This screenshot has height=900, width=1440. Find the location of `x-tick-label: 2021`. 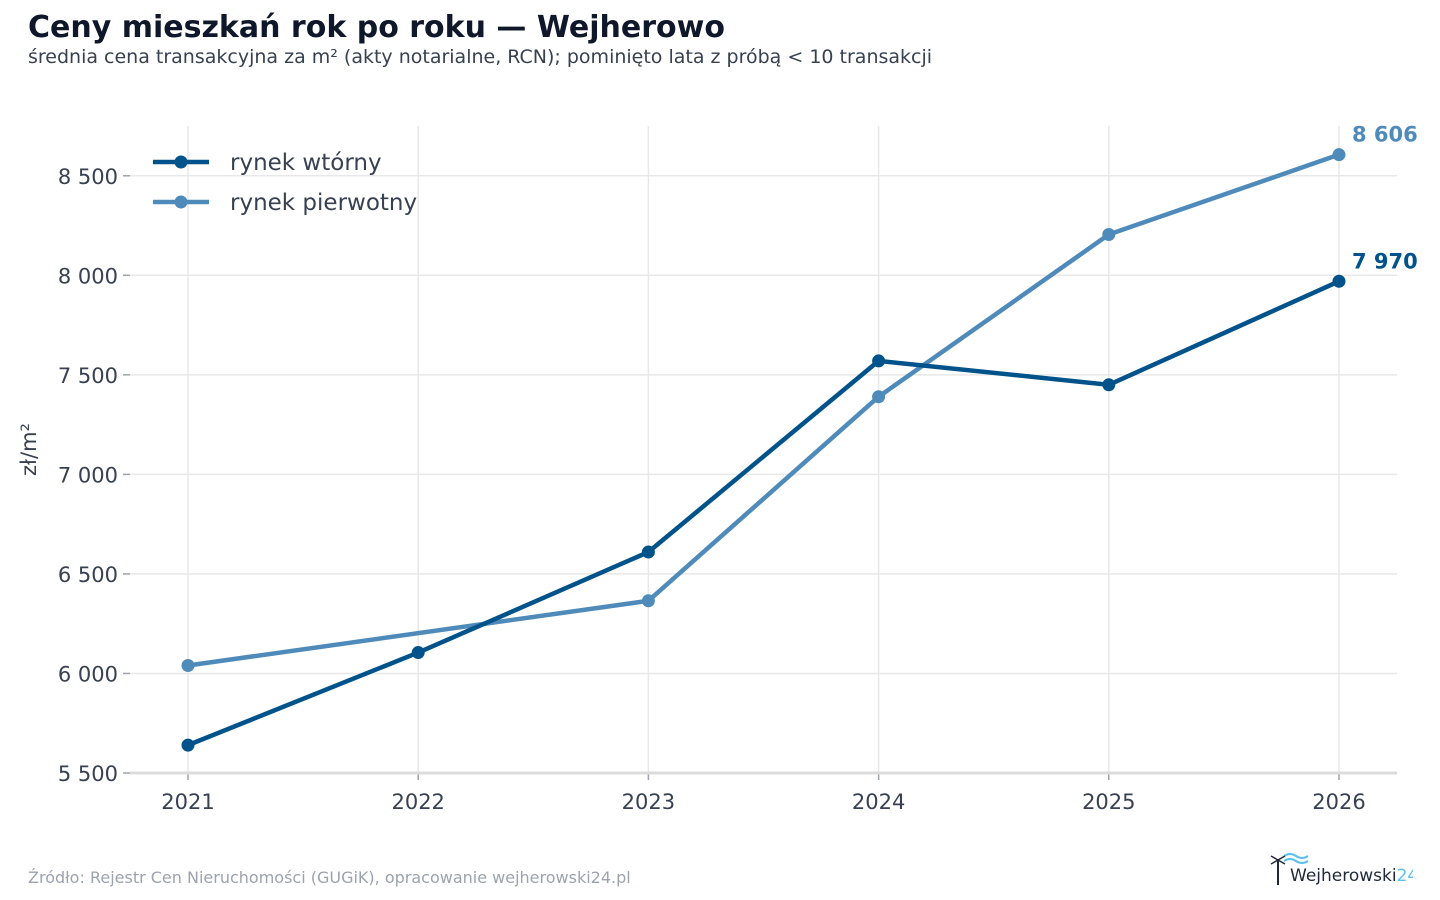

x-tick-label: 2021 is located at coordinates (187, 802).